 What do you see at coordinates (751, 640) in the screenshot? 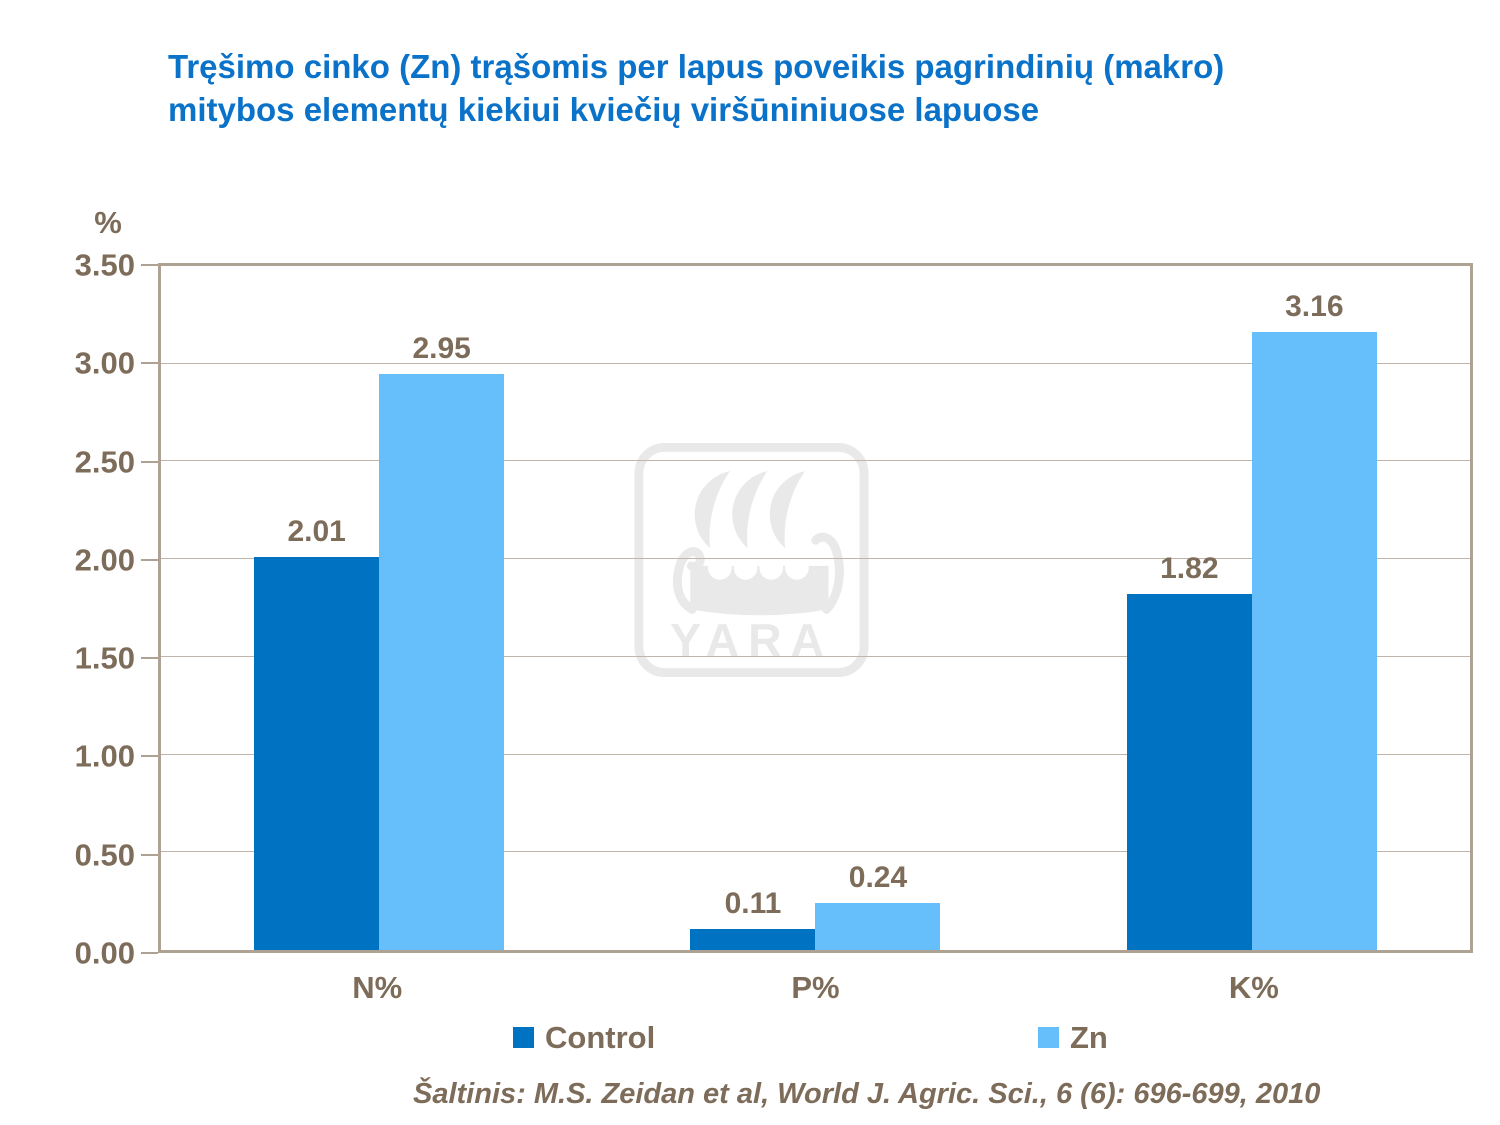
I see `watermark-text: YARA` at bounding box center [751, 640].